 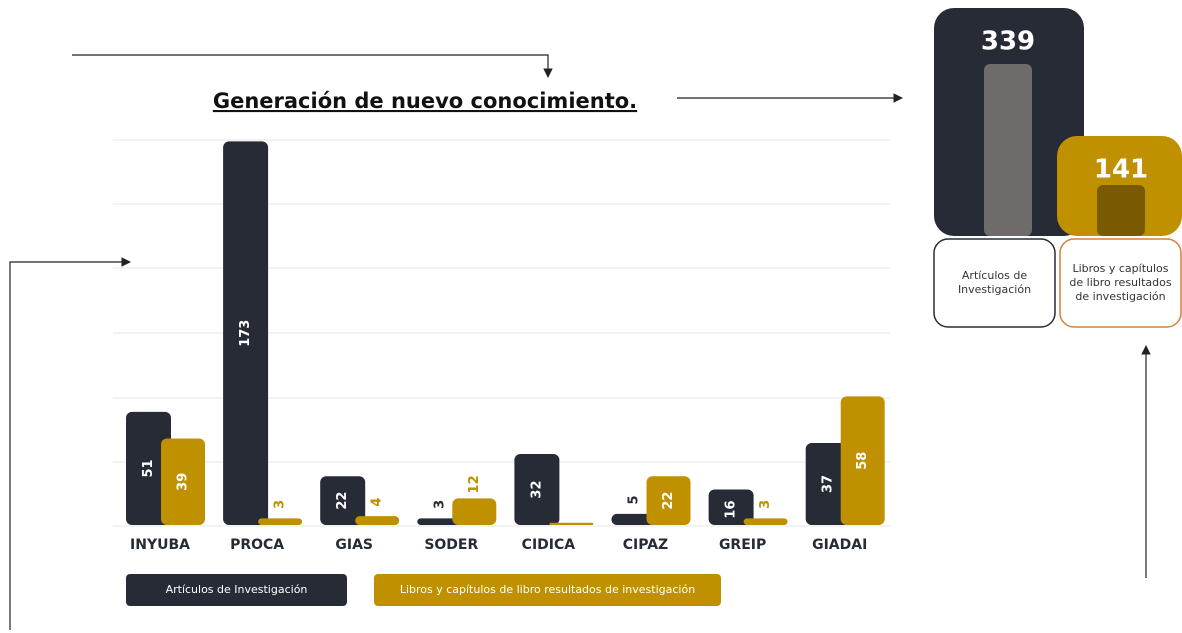 What do you see at coordinates (1121, 170) in the screenshot?
I see `summary-value: 141` at bounding box center [1121, 170].